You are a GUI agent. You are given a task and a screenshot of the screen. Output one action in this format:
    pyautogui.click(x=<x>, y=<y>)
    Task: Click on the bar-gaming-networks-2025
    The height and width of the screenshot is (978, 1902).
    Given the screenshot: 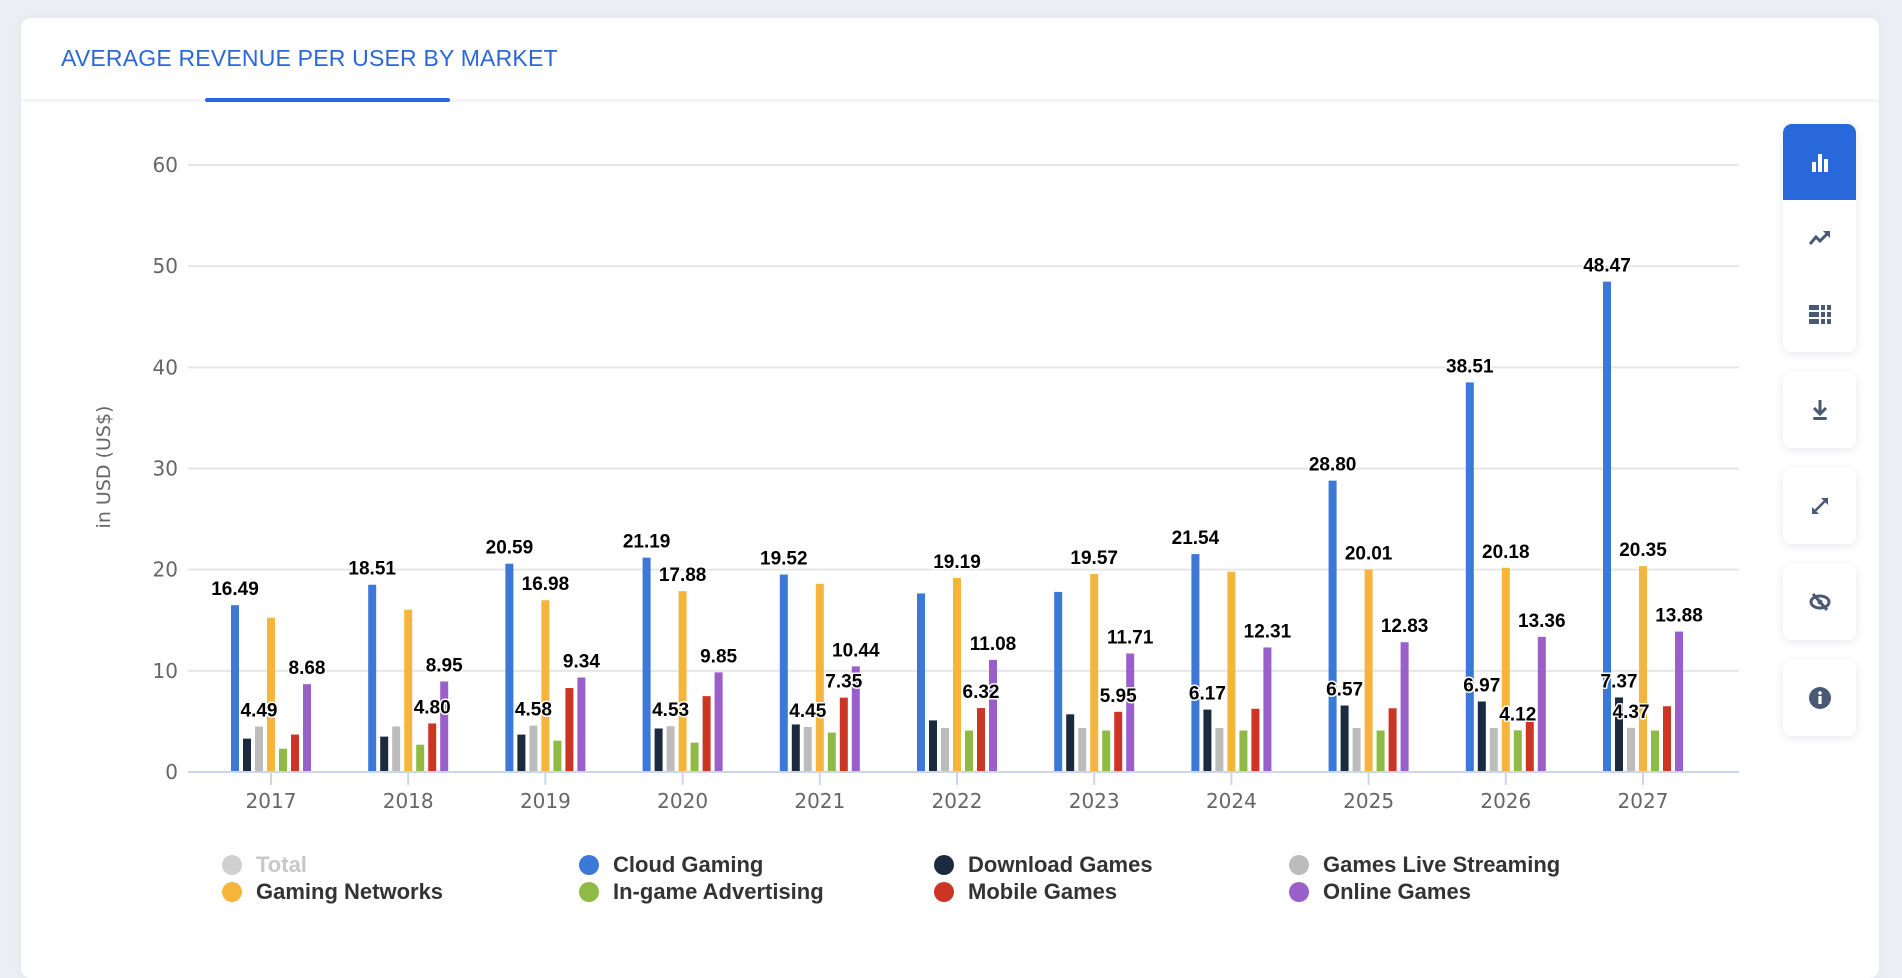 What is the action you would take?
    pyautogui.click(x=1368, y=670)
    